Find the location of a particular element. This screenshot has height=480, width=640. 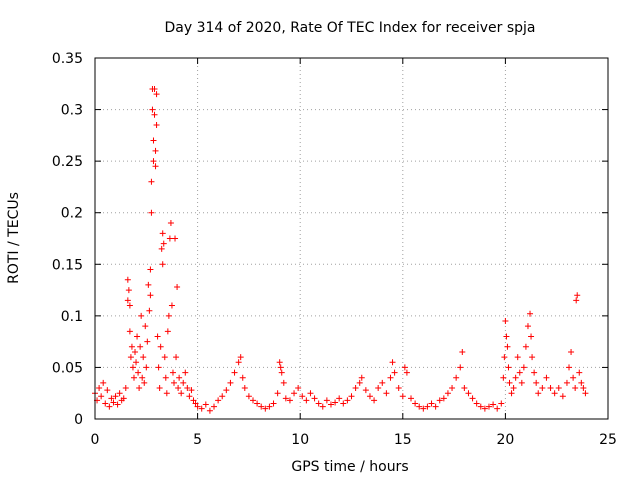

y-tick-label: 0.05 is located at coordinates (67, 368).